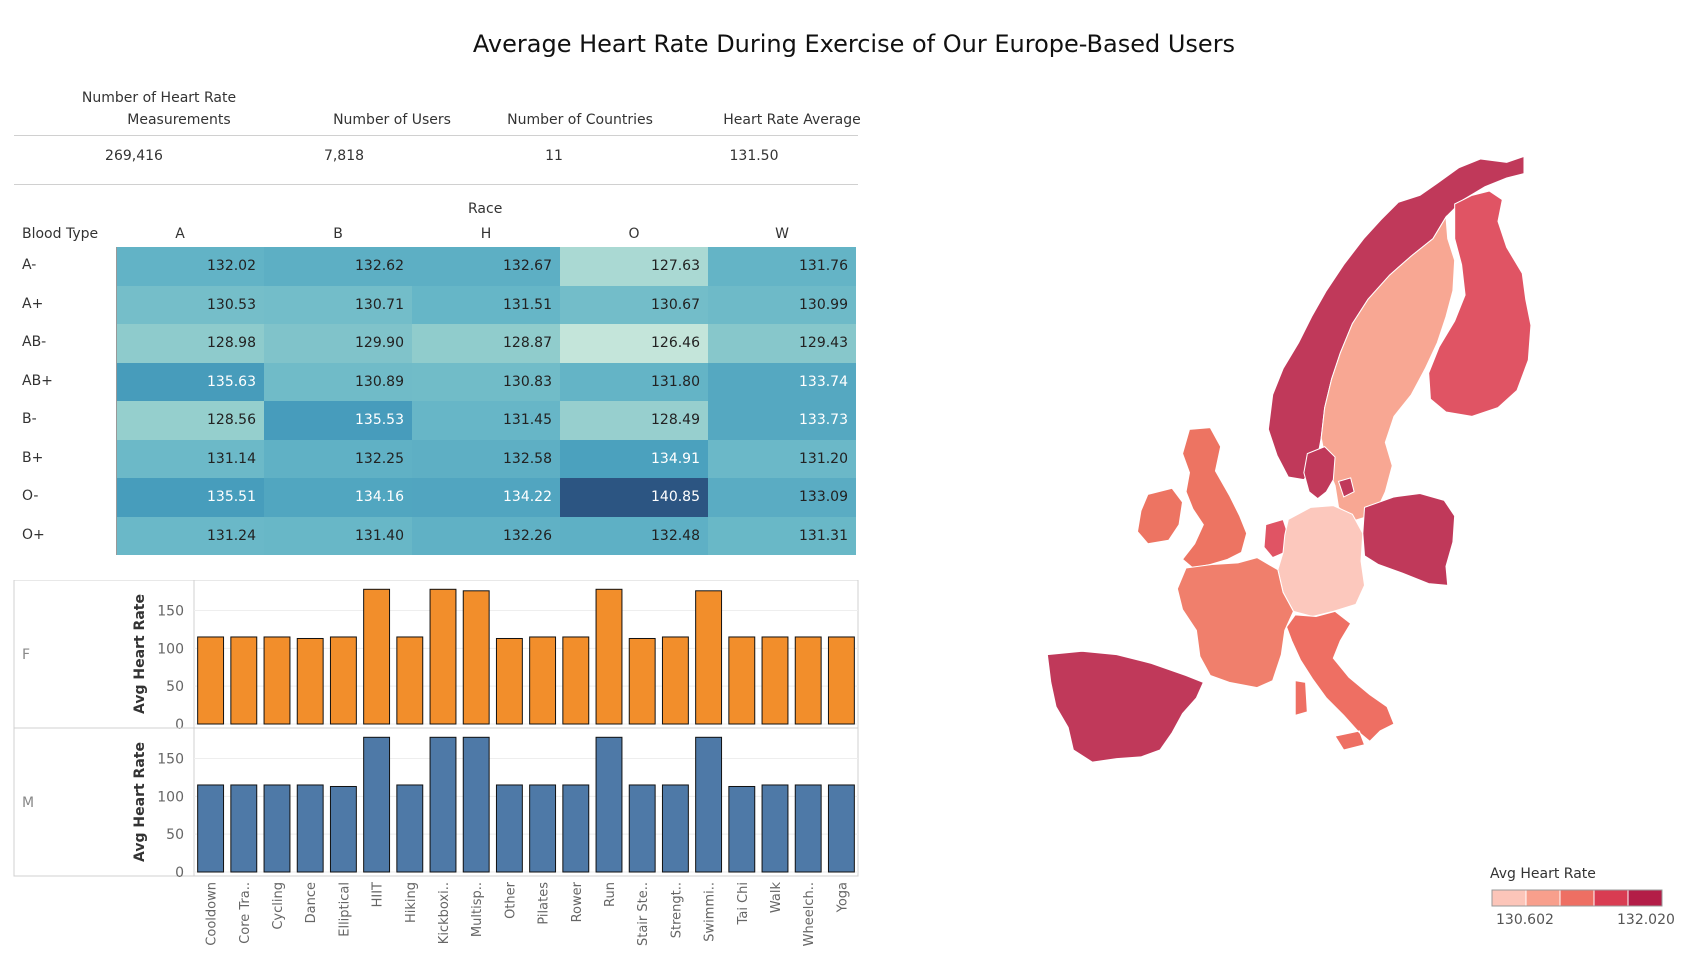 This screenshot has width=1708, height=960. I want to click on heatmap-cell: 134.91, so click(634, 458).